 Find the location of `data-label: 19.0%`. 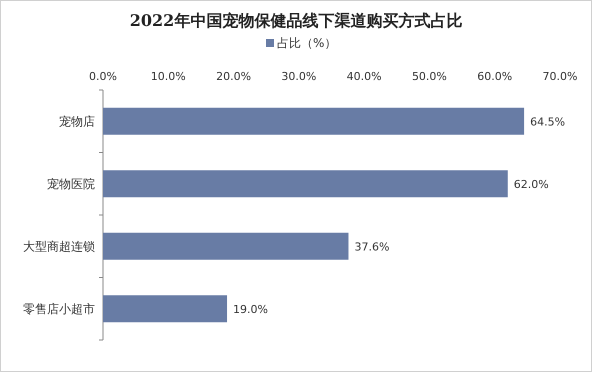

data-label: 19.0% is located at coordinates (250, 309).